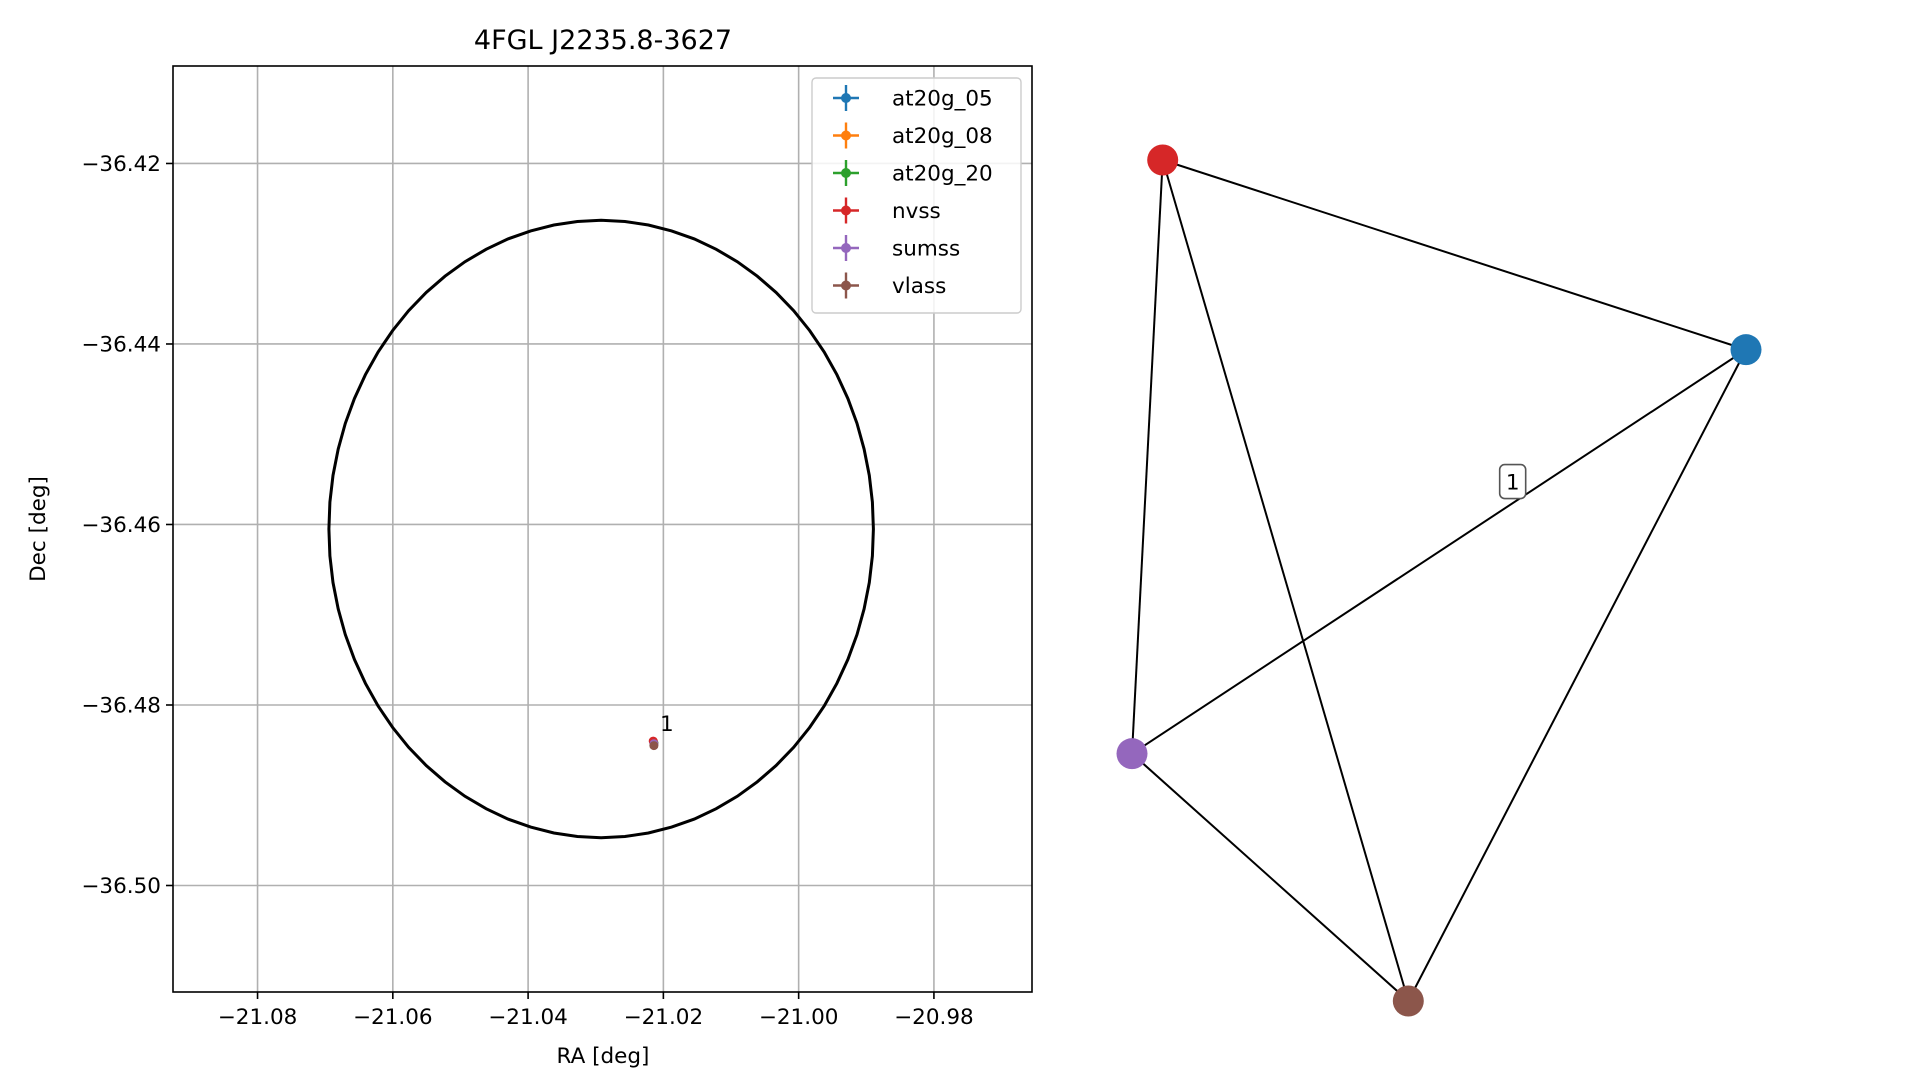 The image size is (1919, 1080). What do you see at coordinates (121, 344) in the screenshot?
I see `y-tick-label: −36.44` at bounding box center [121, 344].